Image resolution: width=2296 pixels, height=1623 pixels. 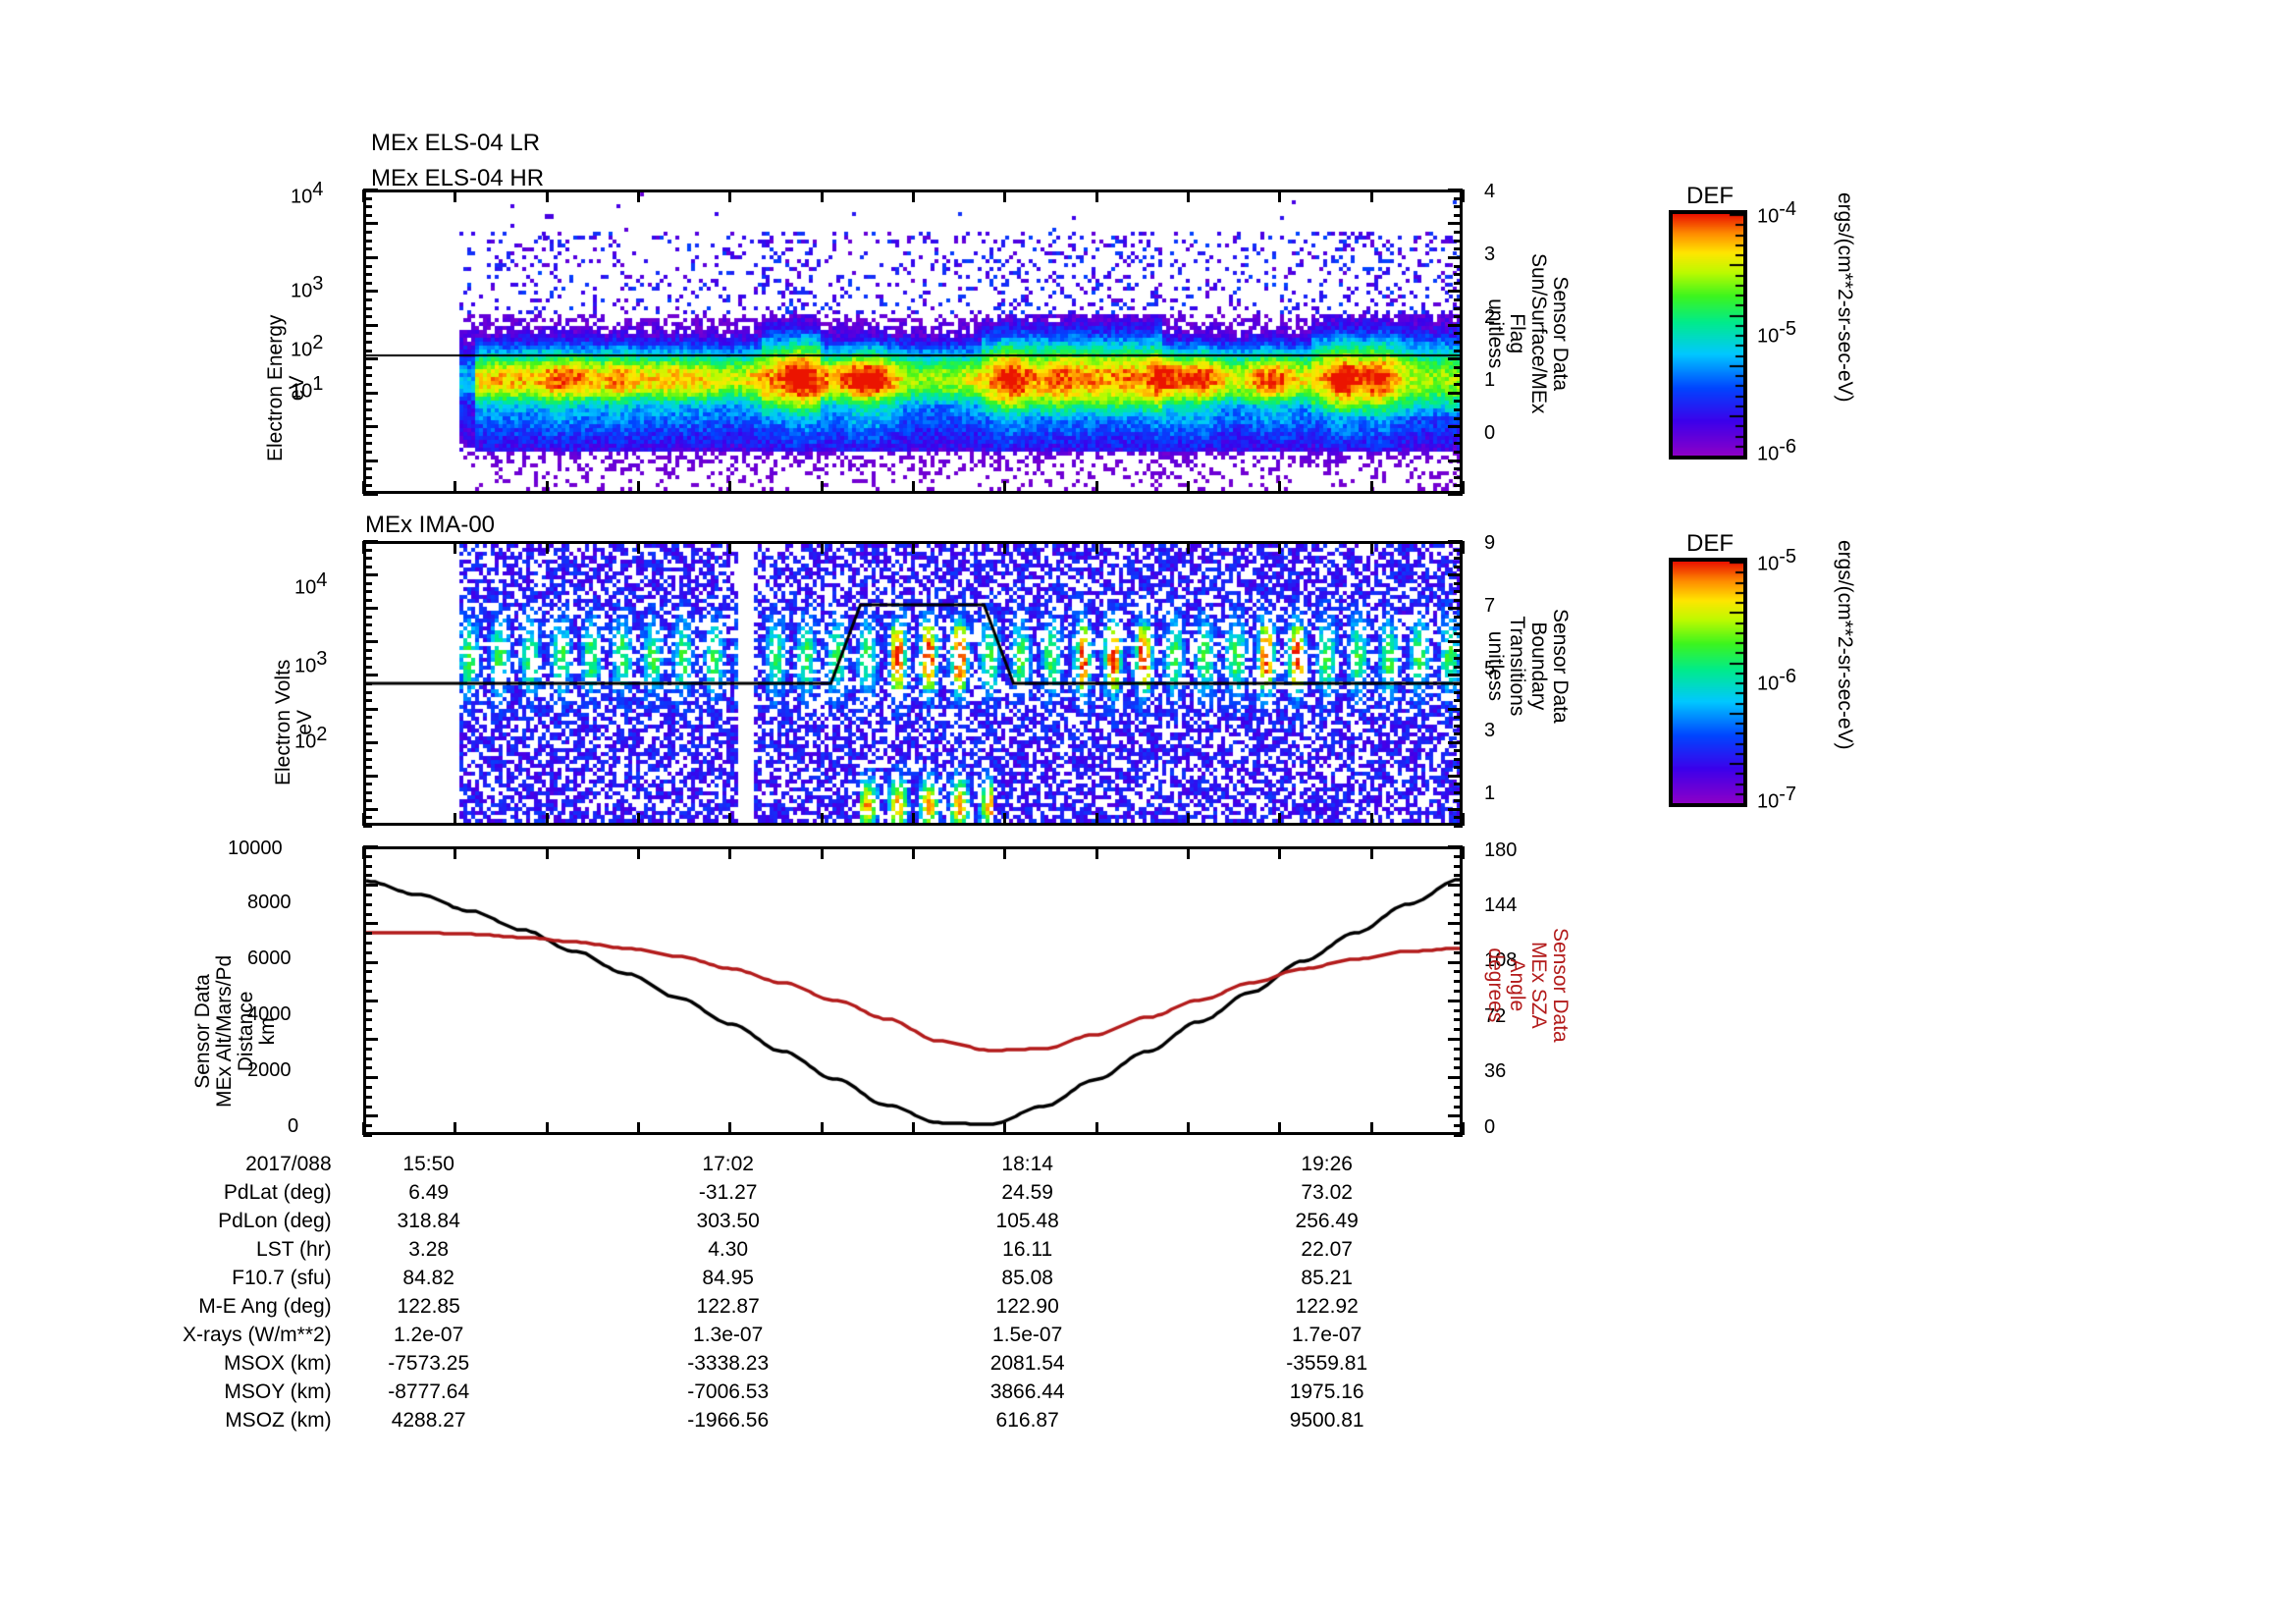 What do you see at coordinates (1327, 1164) in the screenshot?
I see `table-cell: 19:26` at bounding box center [1327, 1164].